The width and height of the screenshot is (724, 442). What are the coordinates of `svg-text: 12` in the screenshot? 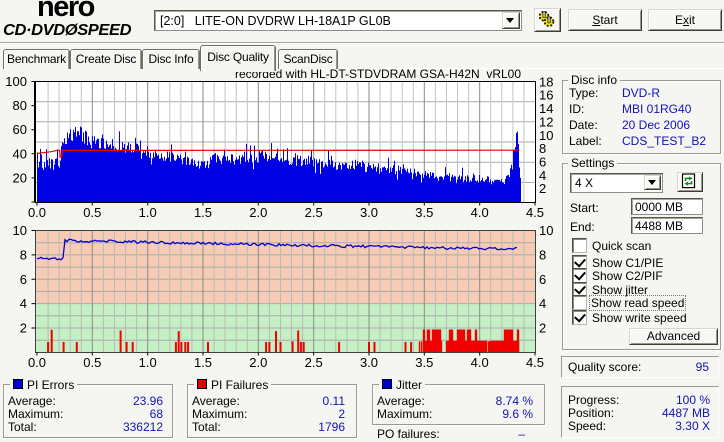 It's located at (546, 121).